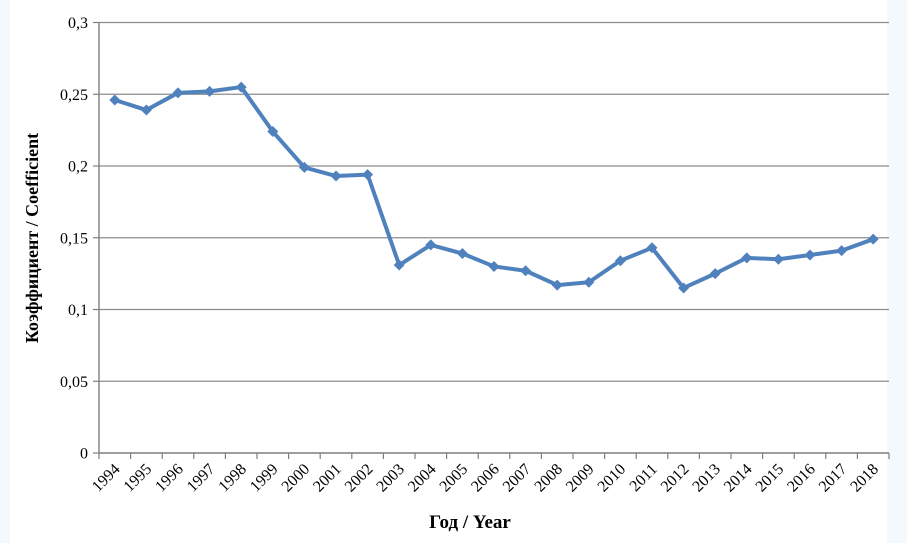 This screenshot has width=907, height=543. I want to click on y-axis-tick-labels: 0 0,05 0,1 0,15 0,2 0,25 0,3, so click(74, 239).